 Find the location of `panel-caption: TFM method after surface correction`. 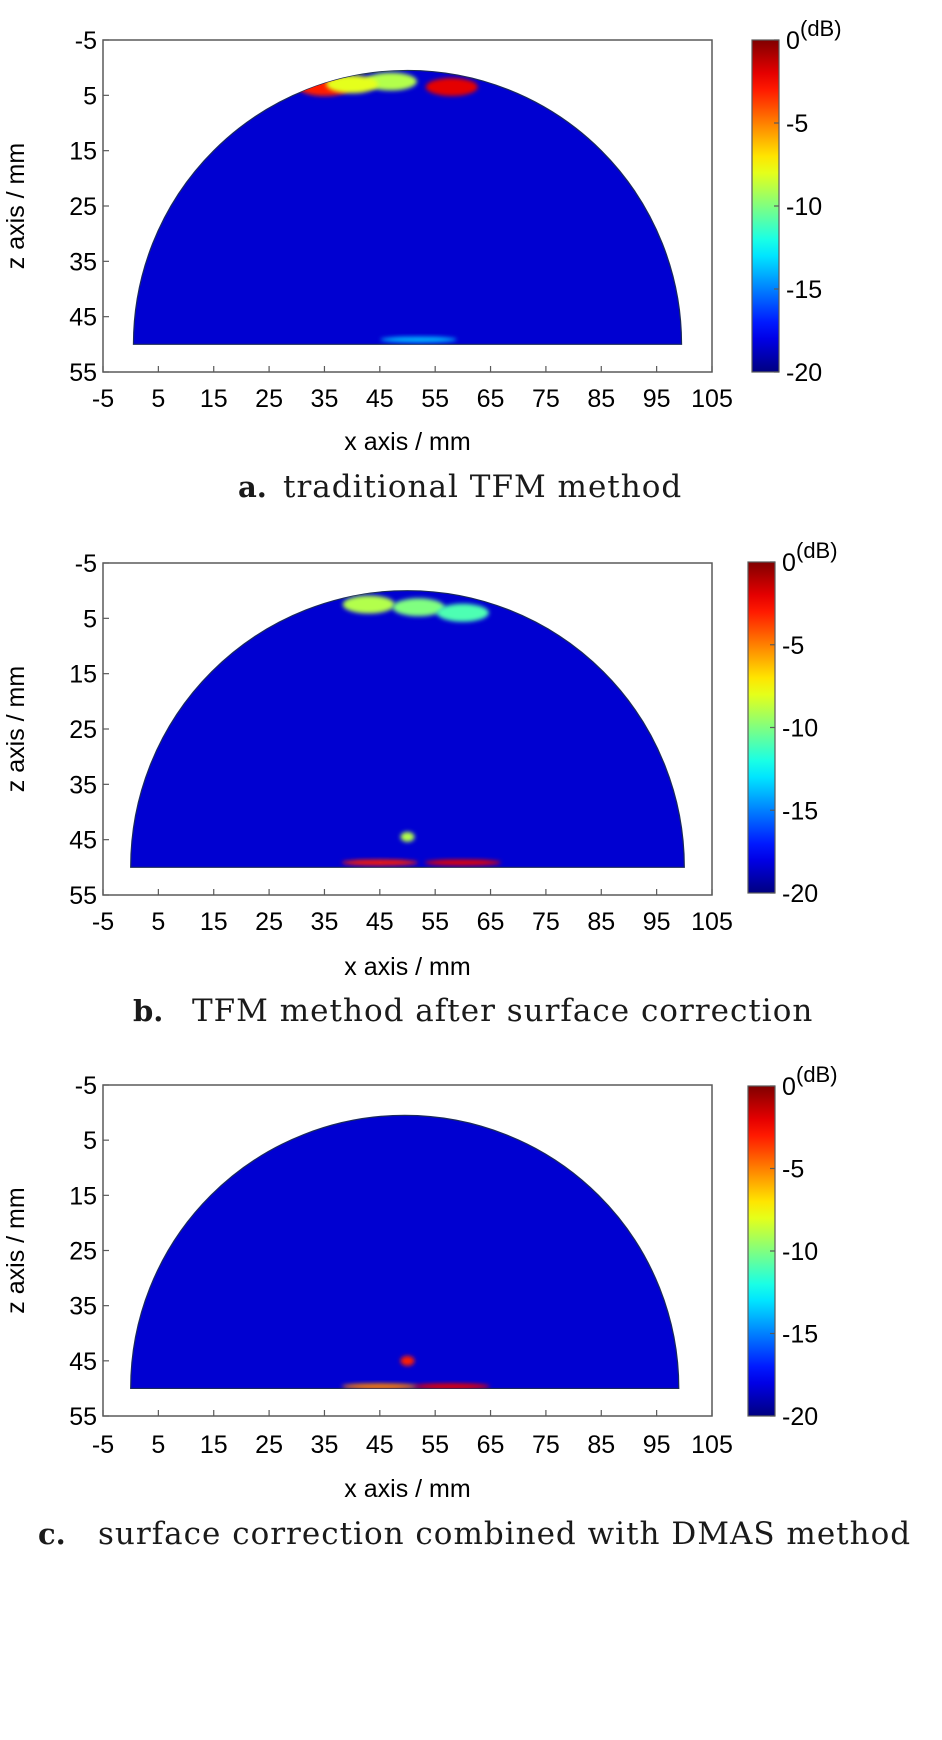

panel-caption: TFM method after surface correction is located at coordinates (502, 1011).